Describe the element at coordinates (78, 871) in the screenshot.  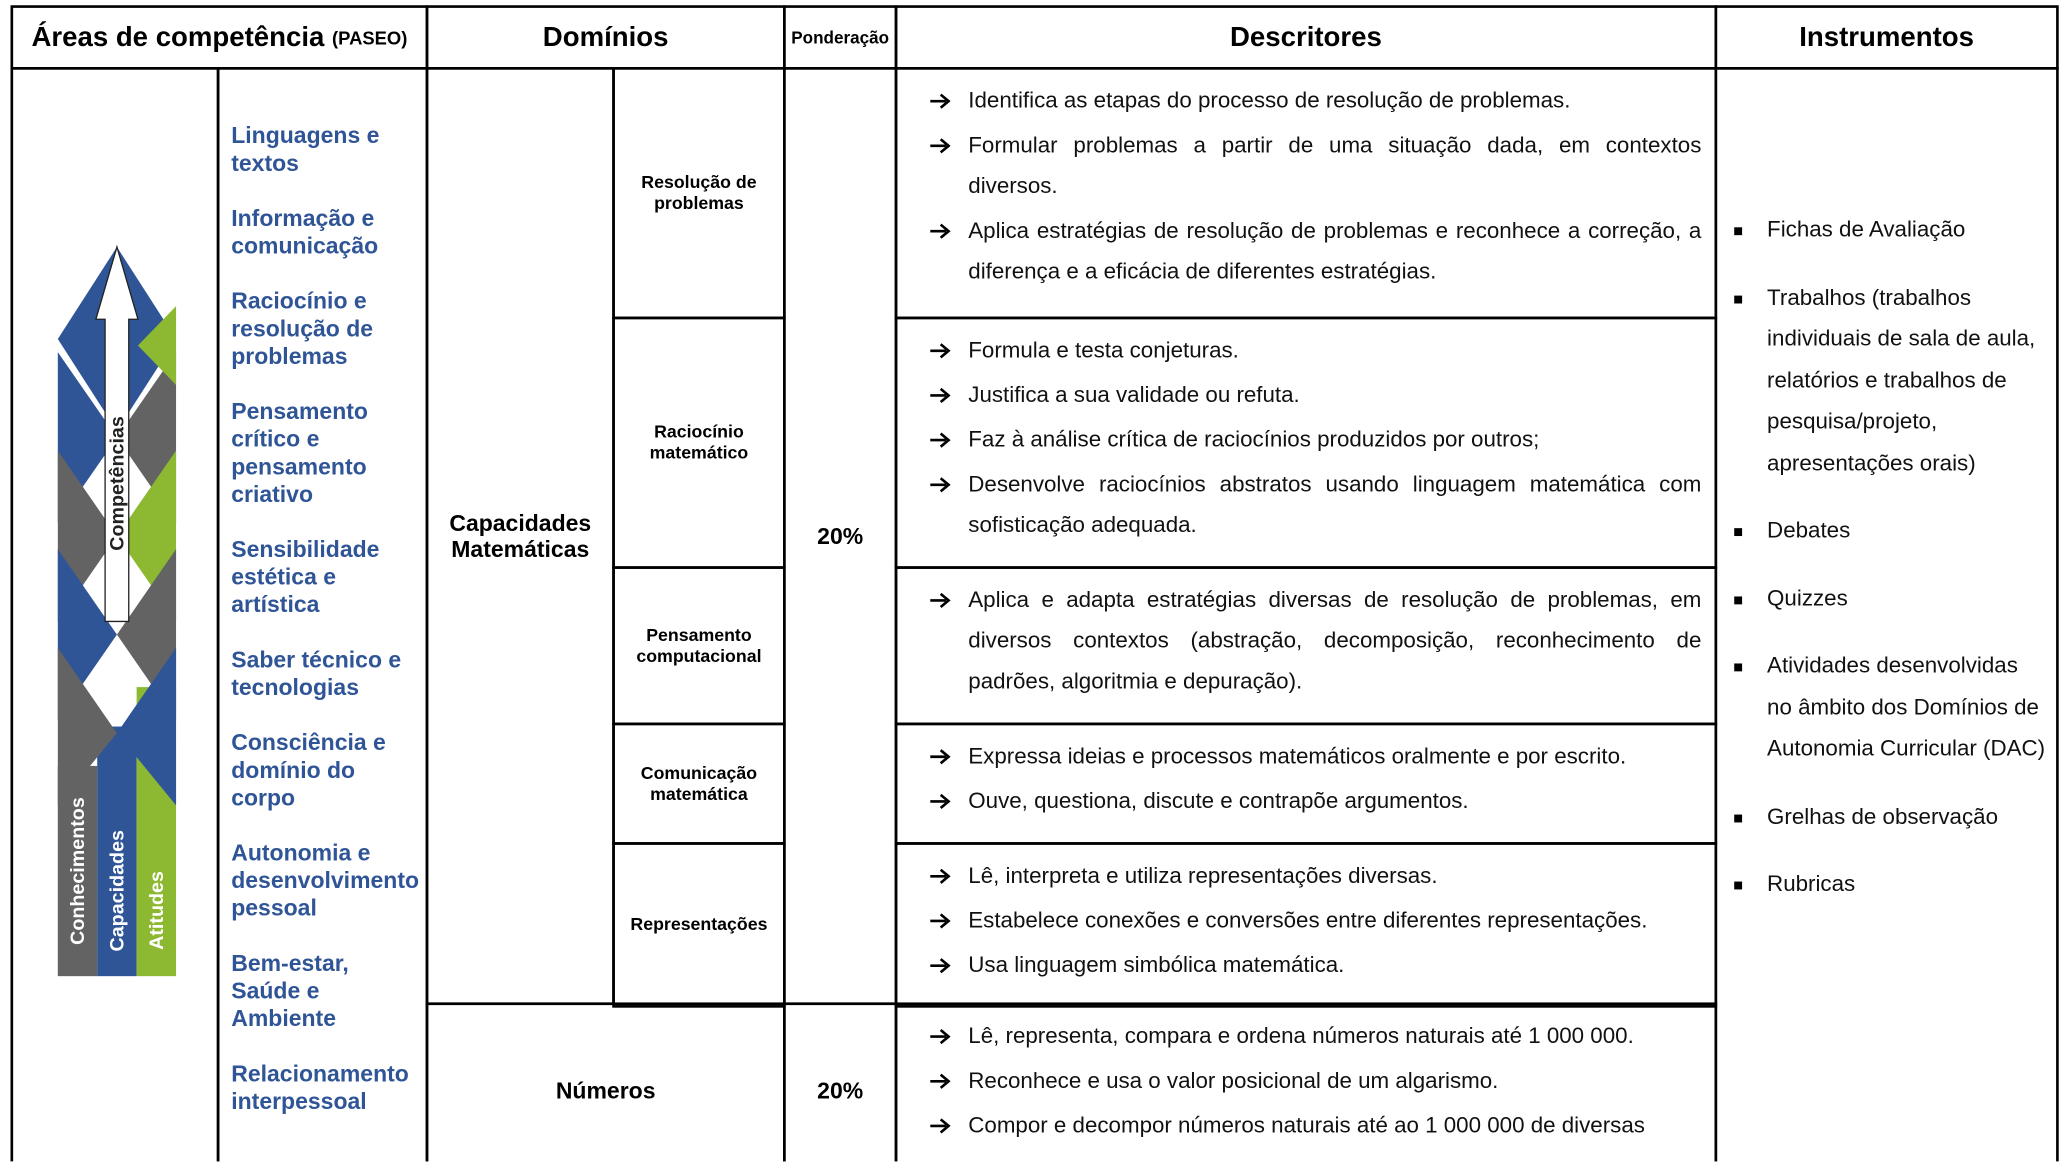
I see `strand-label: Conhecimentos` at that location.